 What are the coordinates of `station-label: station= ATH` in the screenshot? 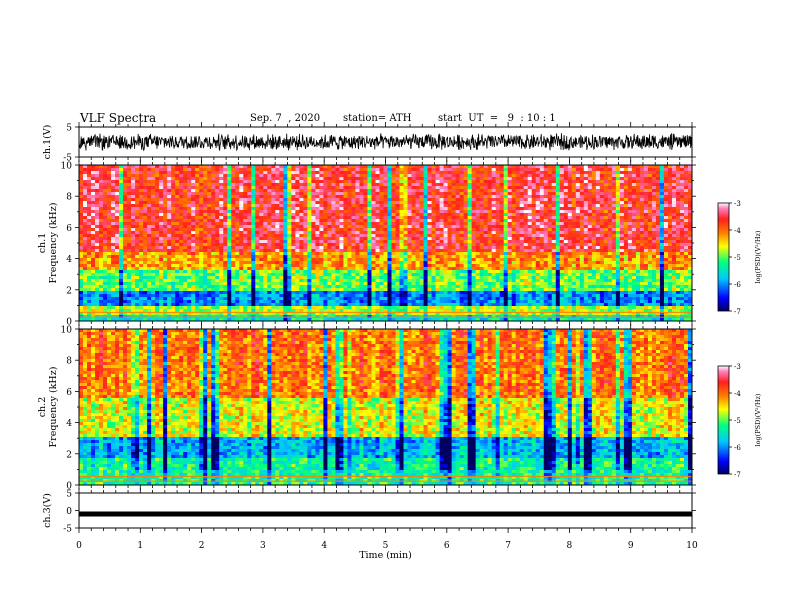 It's located at (377, 118).